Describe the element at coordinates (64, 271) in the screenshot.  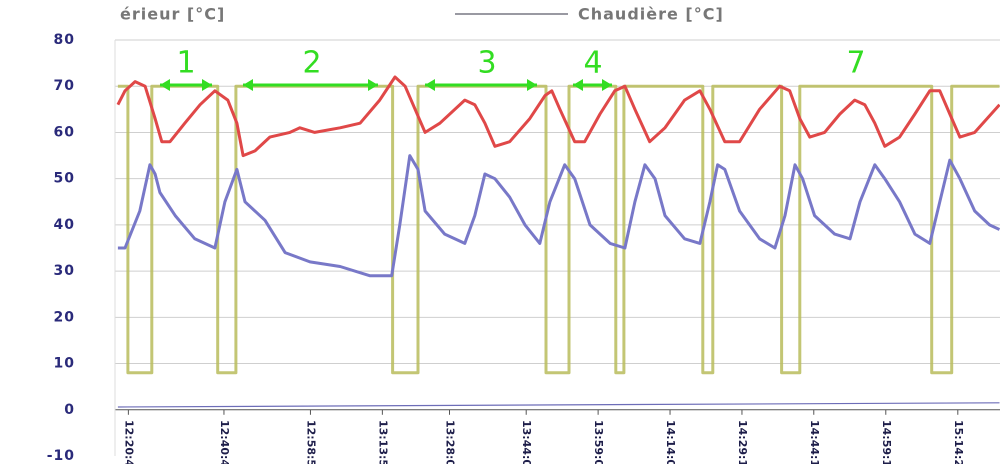
I see `y-tick-label: 30` at that location.